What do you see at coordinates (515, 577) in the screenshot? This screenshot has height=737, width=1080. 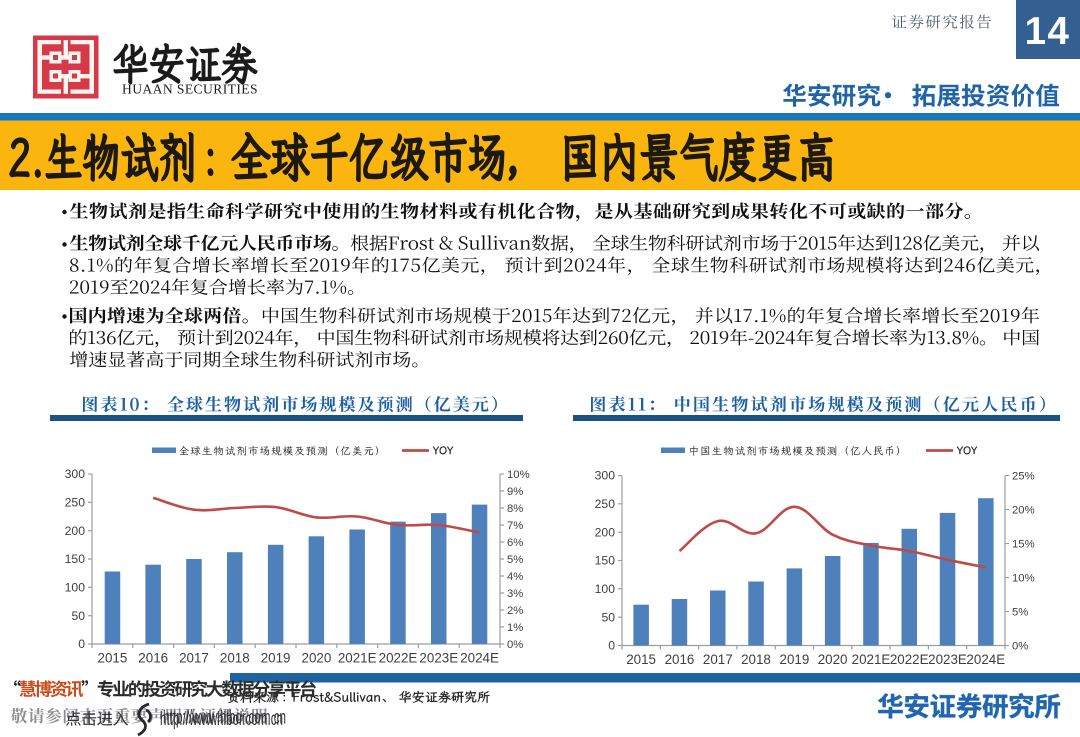 I see `svg-text: 4%` at bounding box center [515, 577].